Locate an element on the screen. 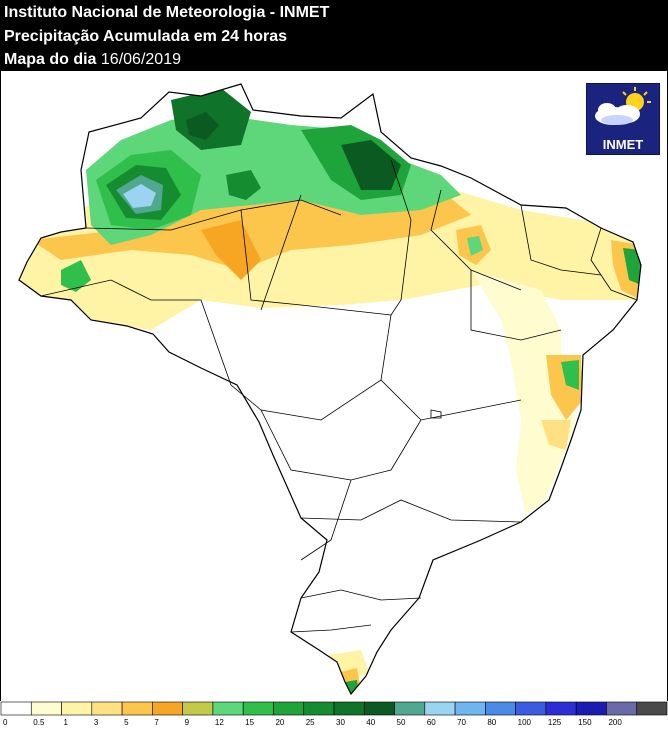 The width and height of the screenshot is (668, 736). legend-label: 7 is located at coordinates (156, 722).